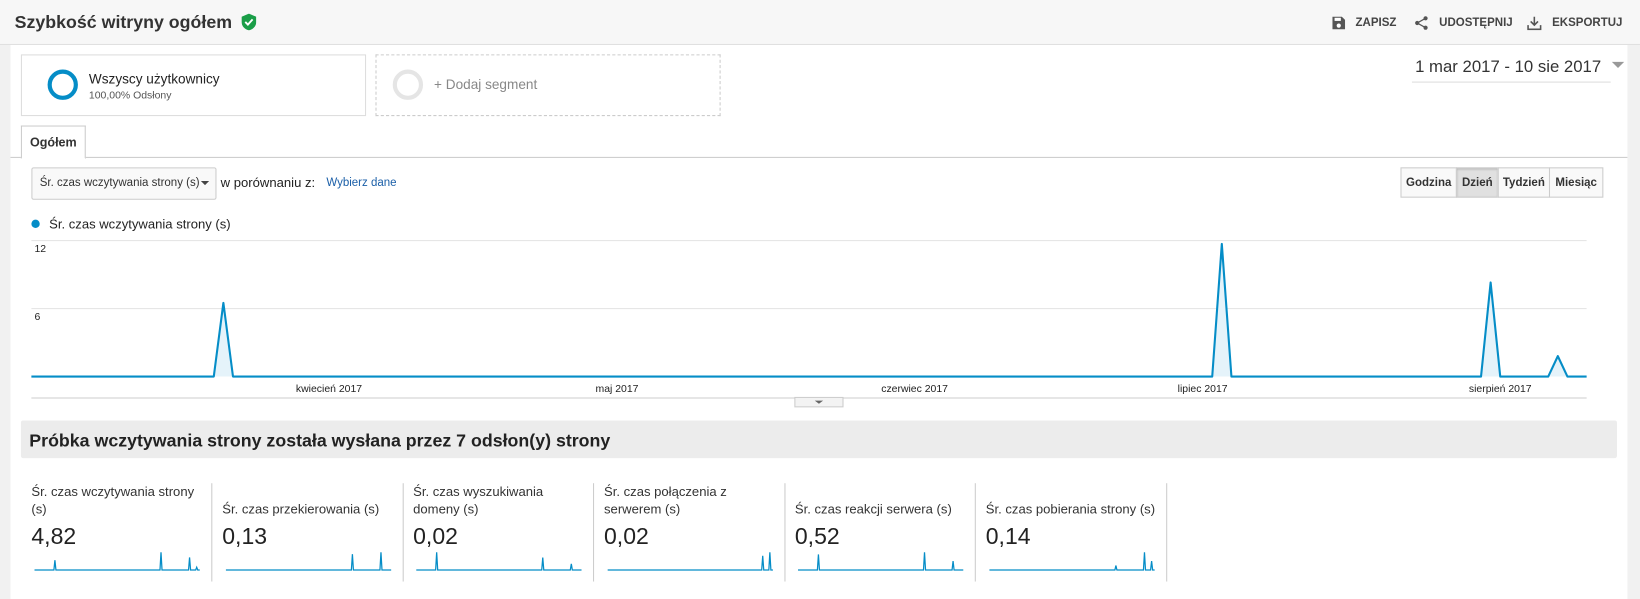 This screenshot has width=1640, height=599. I want to click on granularity-button: Tydzień, so click(1524, 182).